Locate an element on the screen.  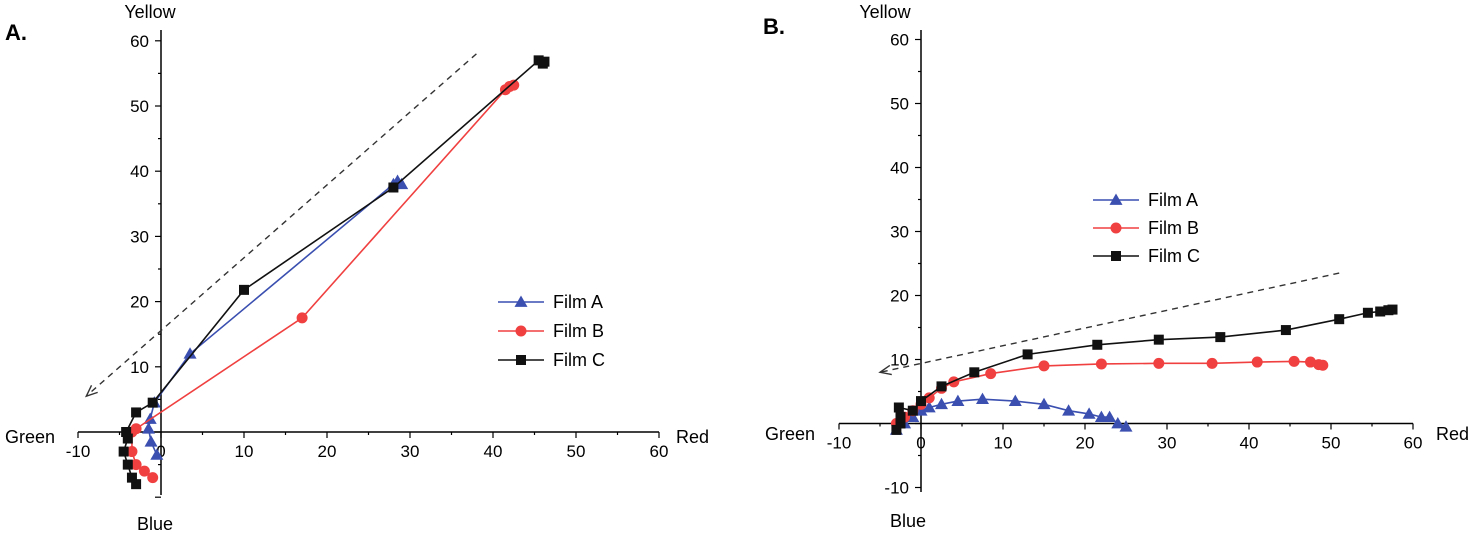
x-tick-label: 0 is located at coordinates (920, 443).